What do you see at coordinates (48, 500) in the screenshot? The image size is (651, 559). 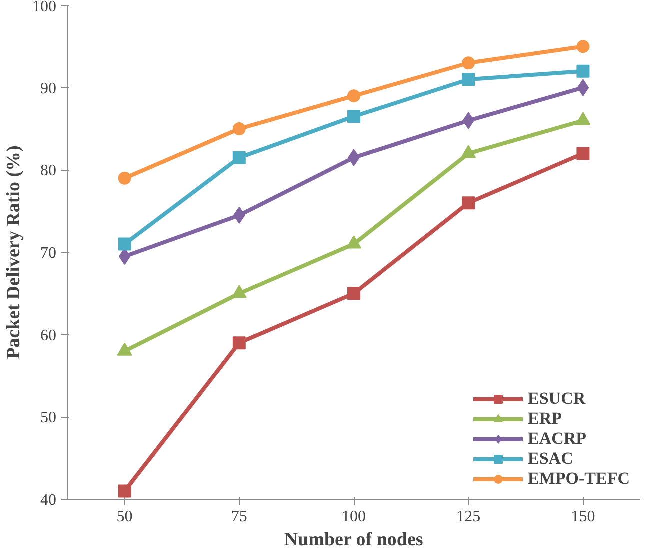 I see `y-tick-label: 40` at bounding box center [48, 500].